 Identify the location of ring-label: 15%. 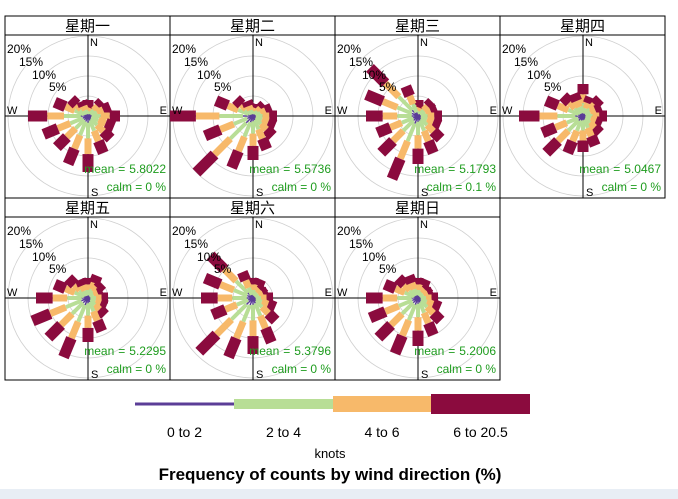
(526, 62).